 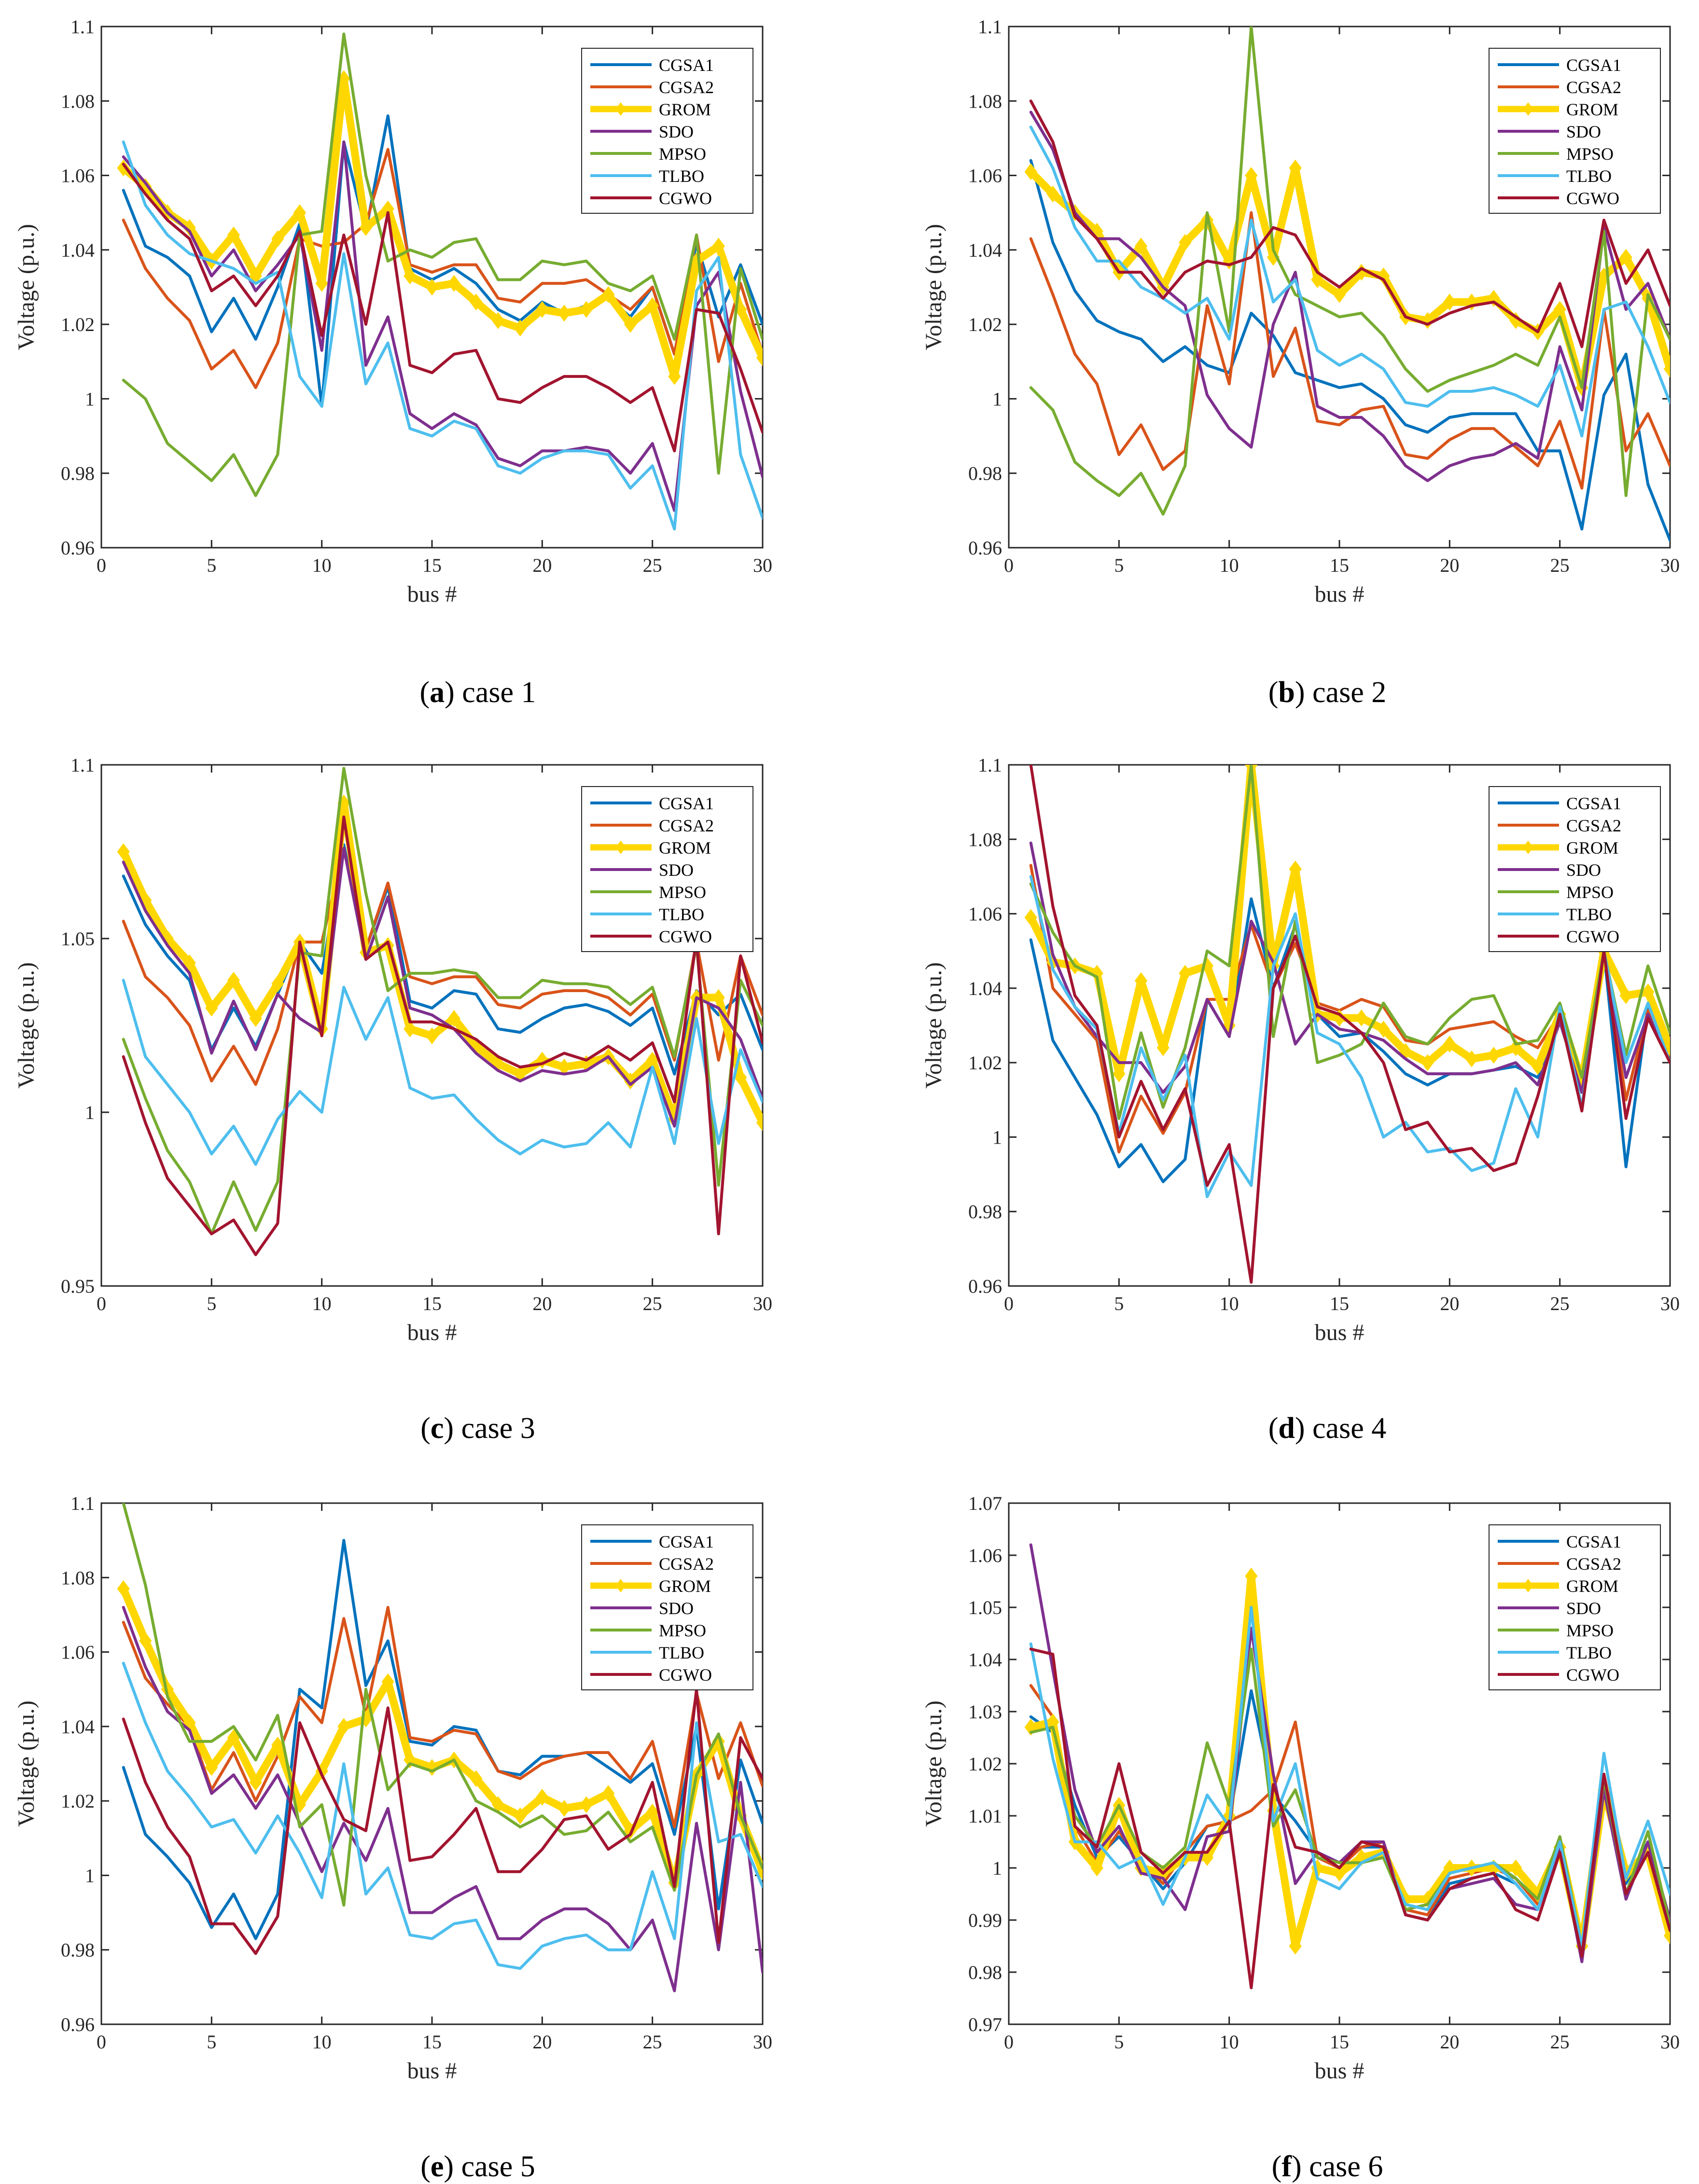 I want to click on series-line-grom, so click(x=441, y=228).